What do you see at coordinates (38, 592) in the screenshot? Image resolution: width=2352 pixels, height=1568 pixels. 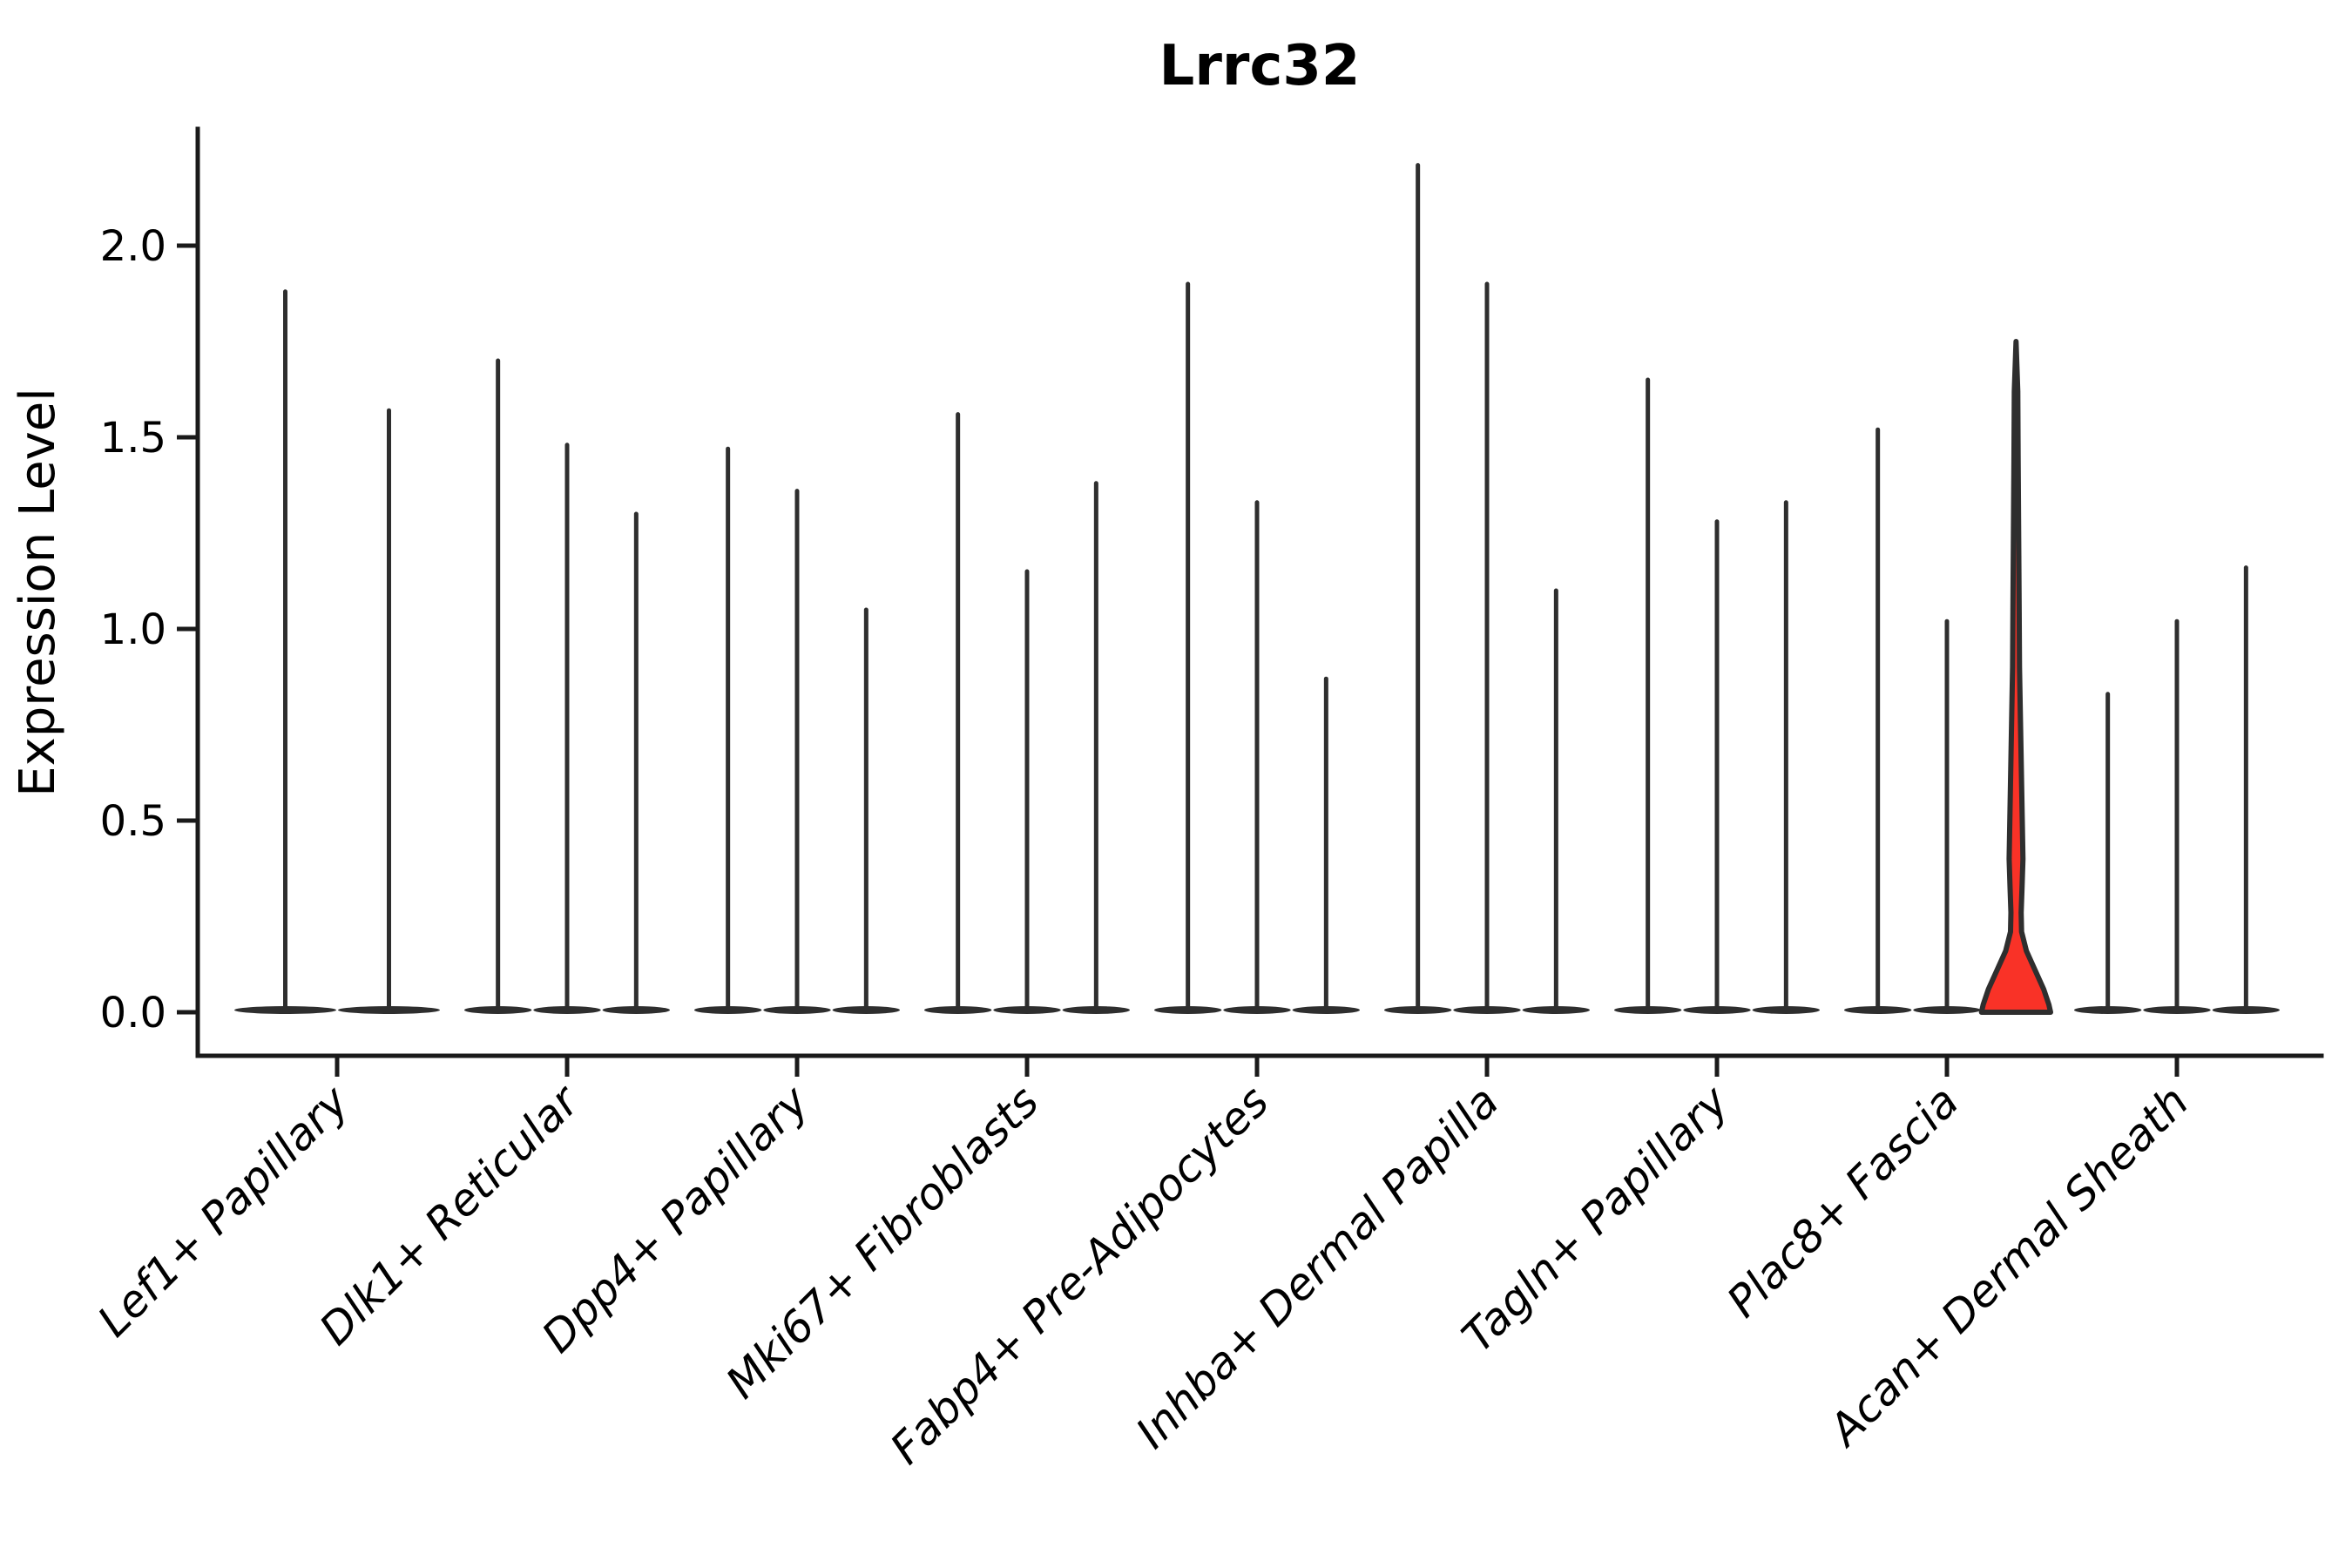 I see `y-axis-label: Expression Level` at bounding box center [38, 592].